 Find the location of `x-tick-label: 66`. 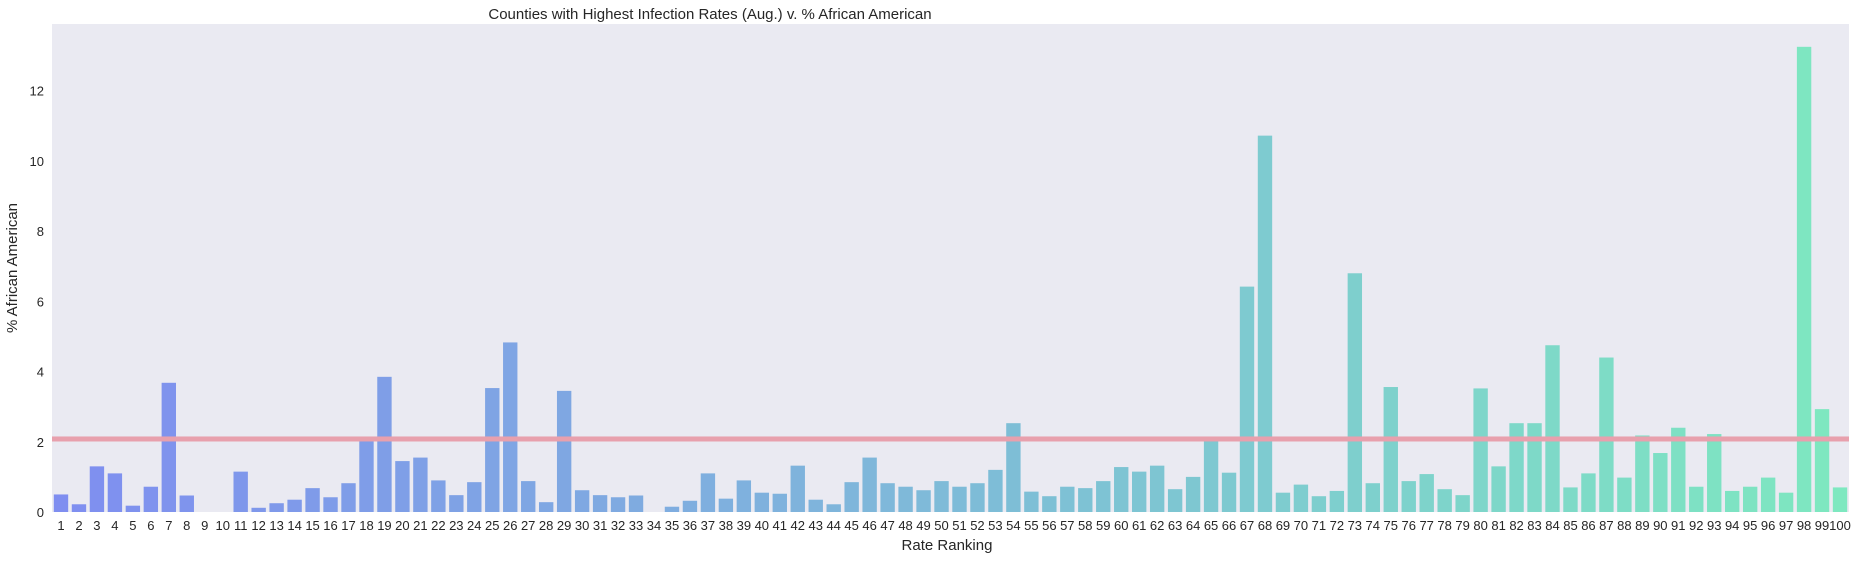

x-tick-label: 66 is located at coordinates (1229, 525).